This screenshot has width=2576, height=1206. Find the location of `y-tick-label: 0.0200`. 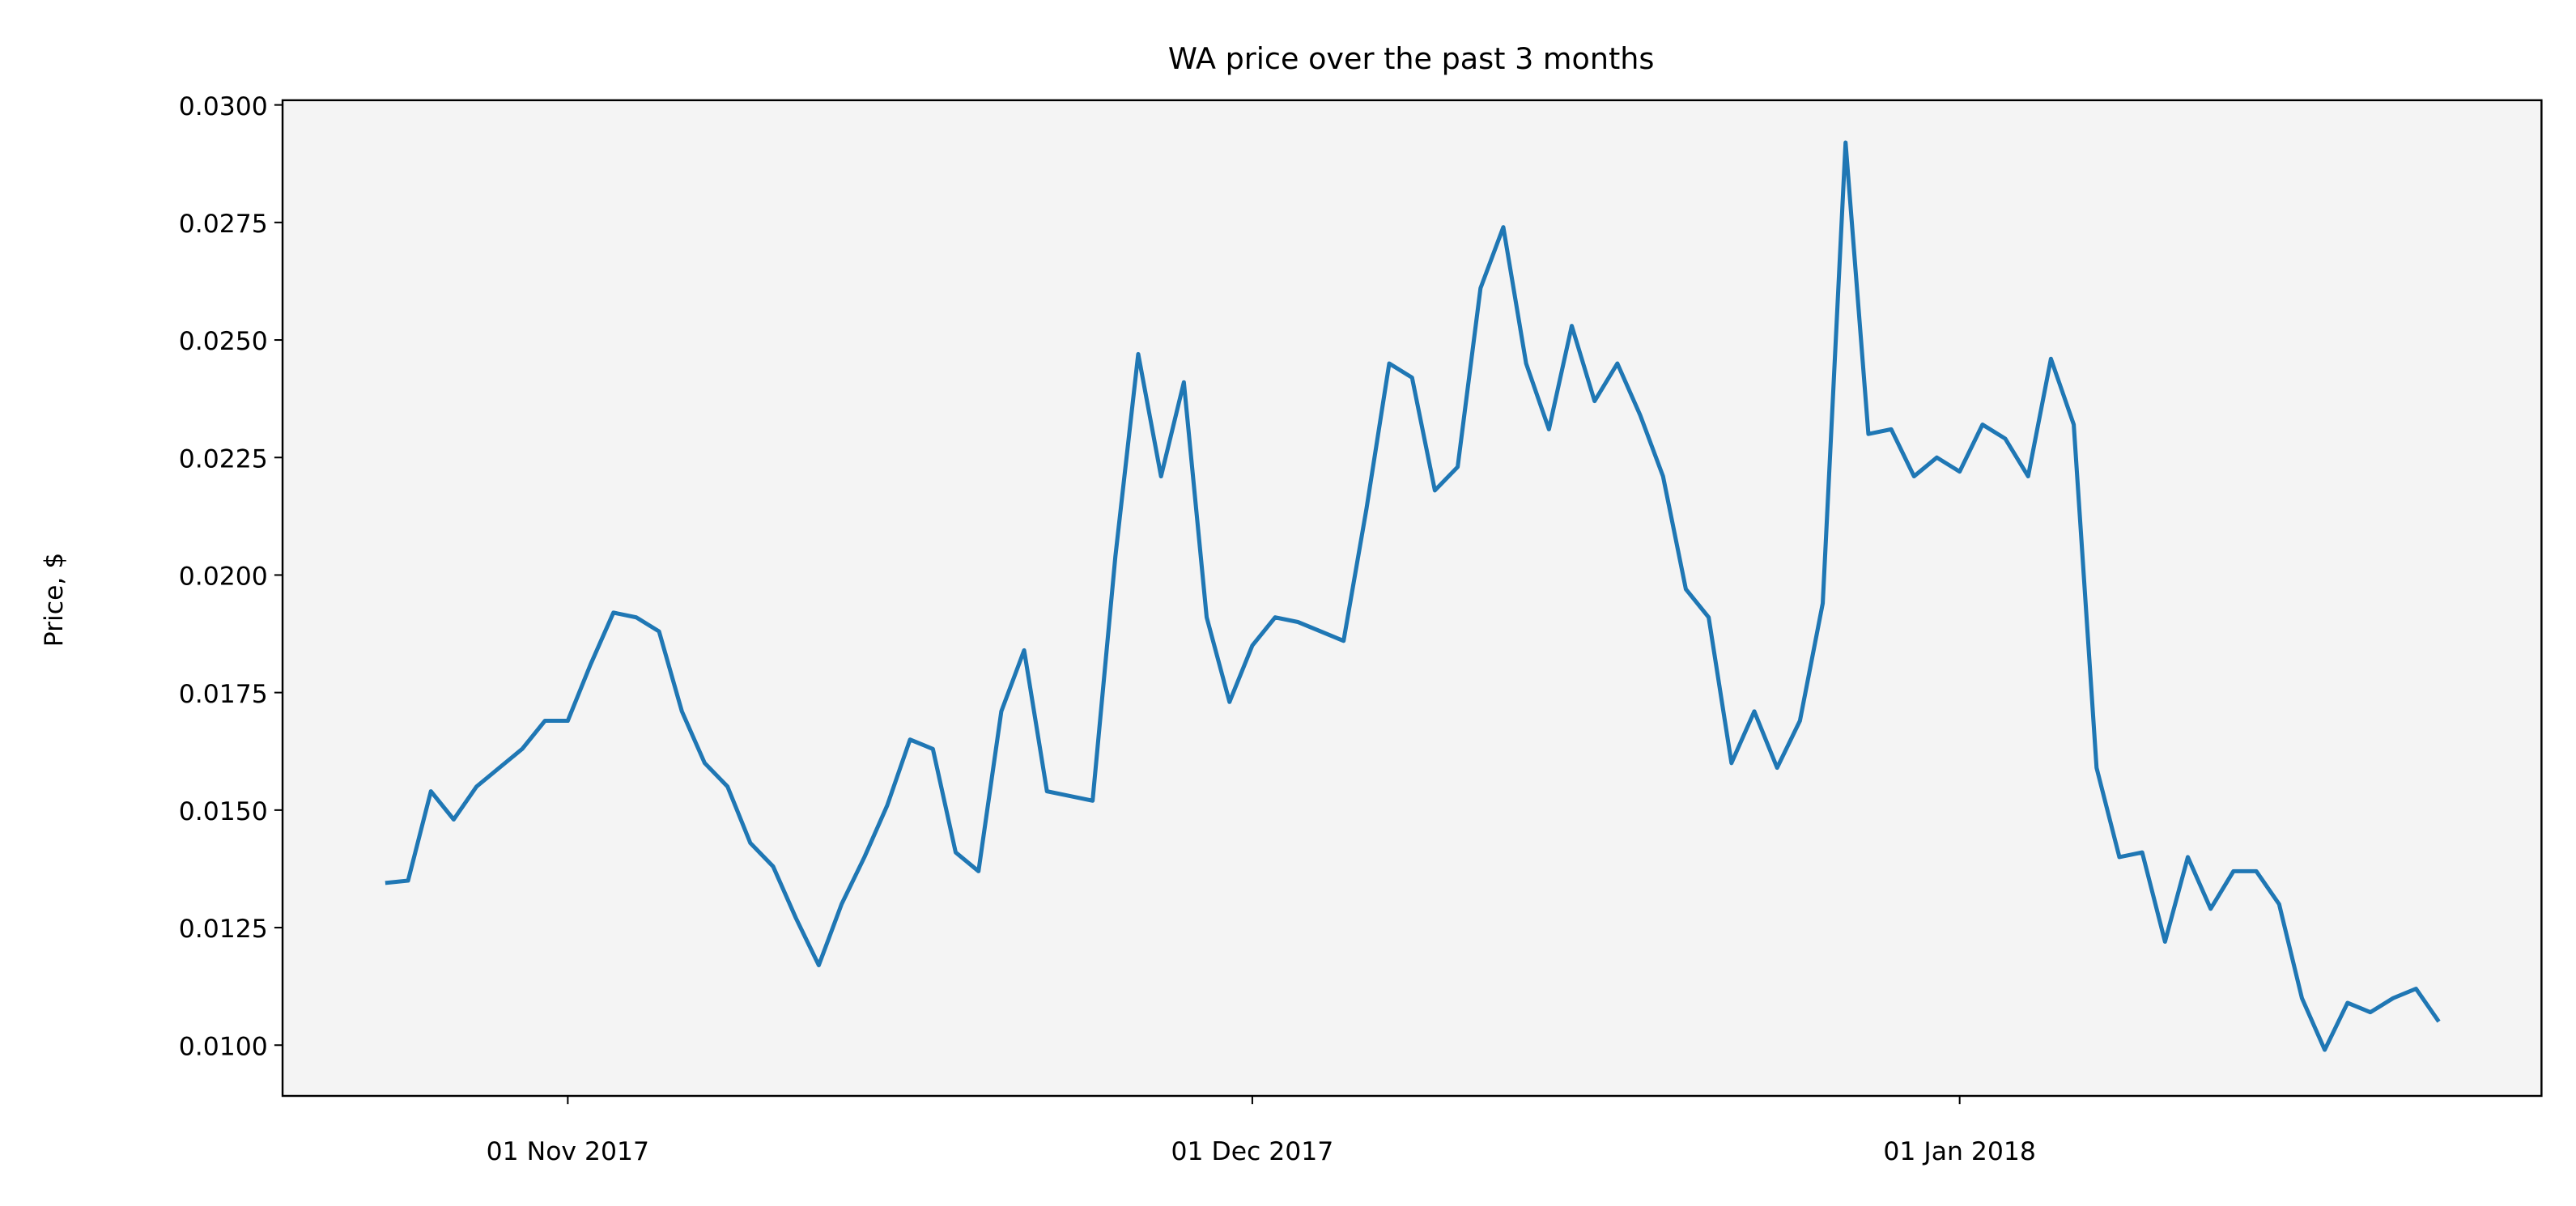

y-tick-label: 0.0200 is located at coordinates (224, 577).